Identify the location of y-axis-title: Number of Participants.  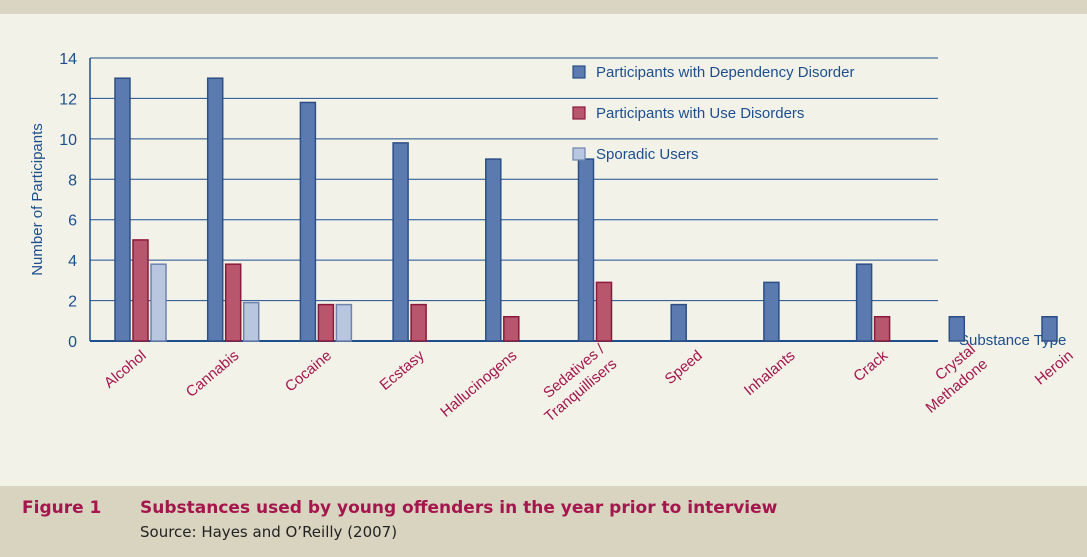
(37, 199).